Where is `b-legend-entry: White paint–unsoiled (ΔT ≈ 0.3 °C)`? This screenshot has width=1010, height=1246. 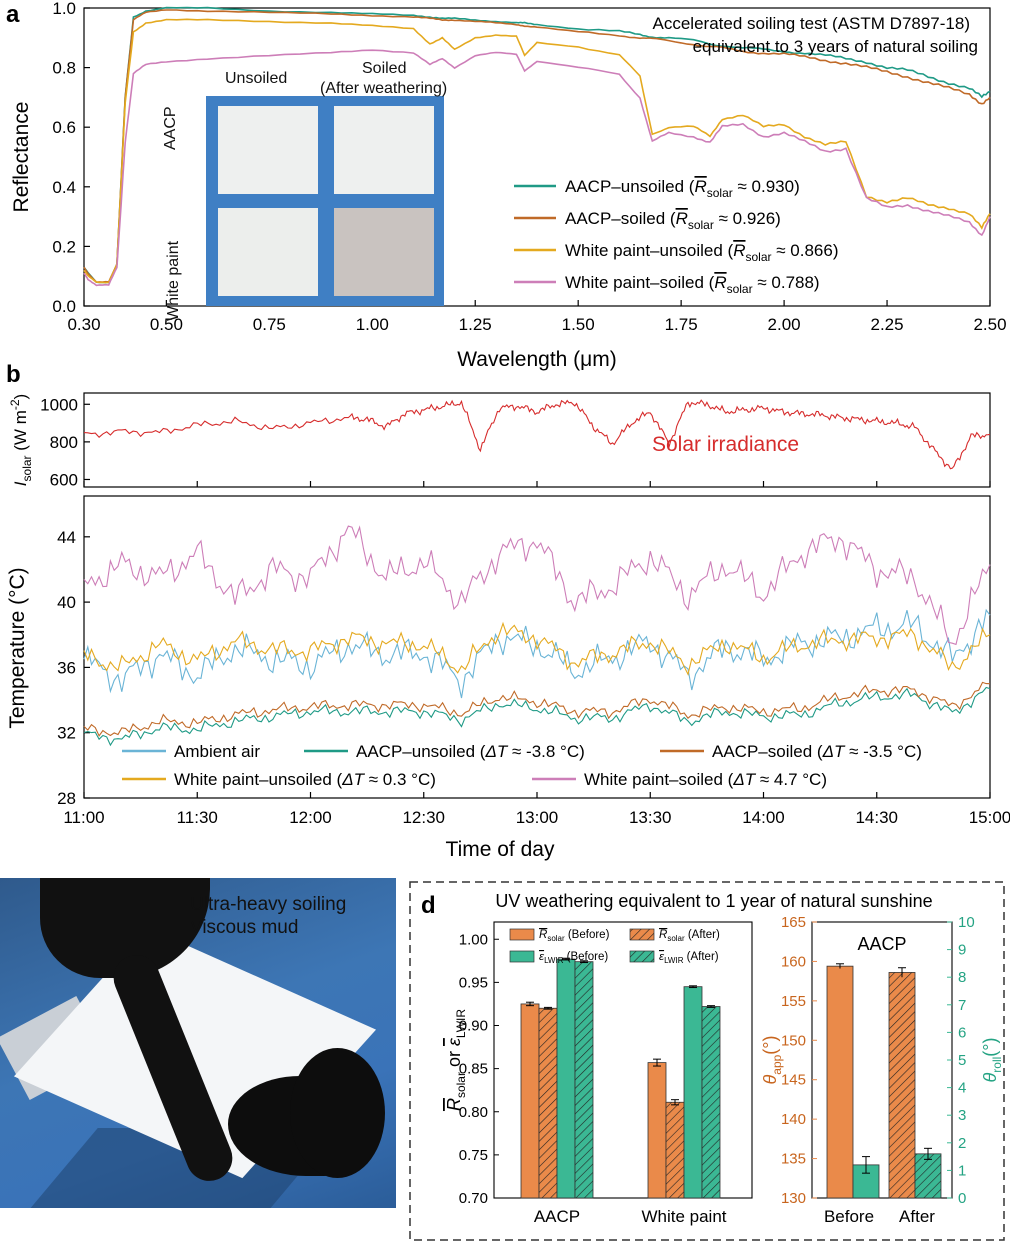 b-legend-entry: White paint–unsoiled (ΔT ≈ 0.3 °C) is located at coordinates (305, 779).